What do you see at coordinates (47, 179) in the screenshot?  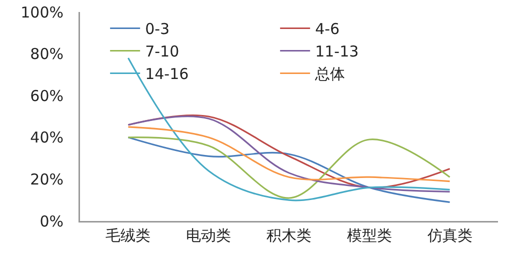 I see `y-tick-label: 20%` at bounding box center [47, 179].